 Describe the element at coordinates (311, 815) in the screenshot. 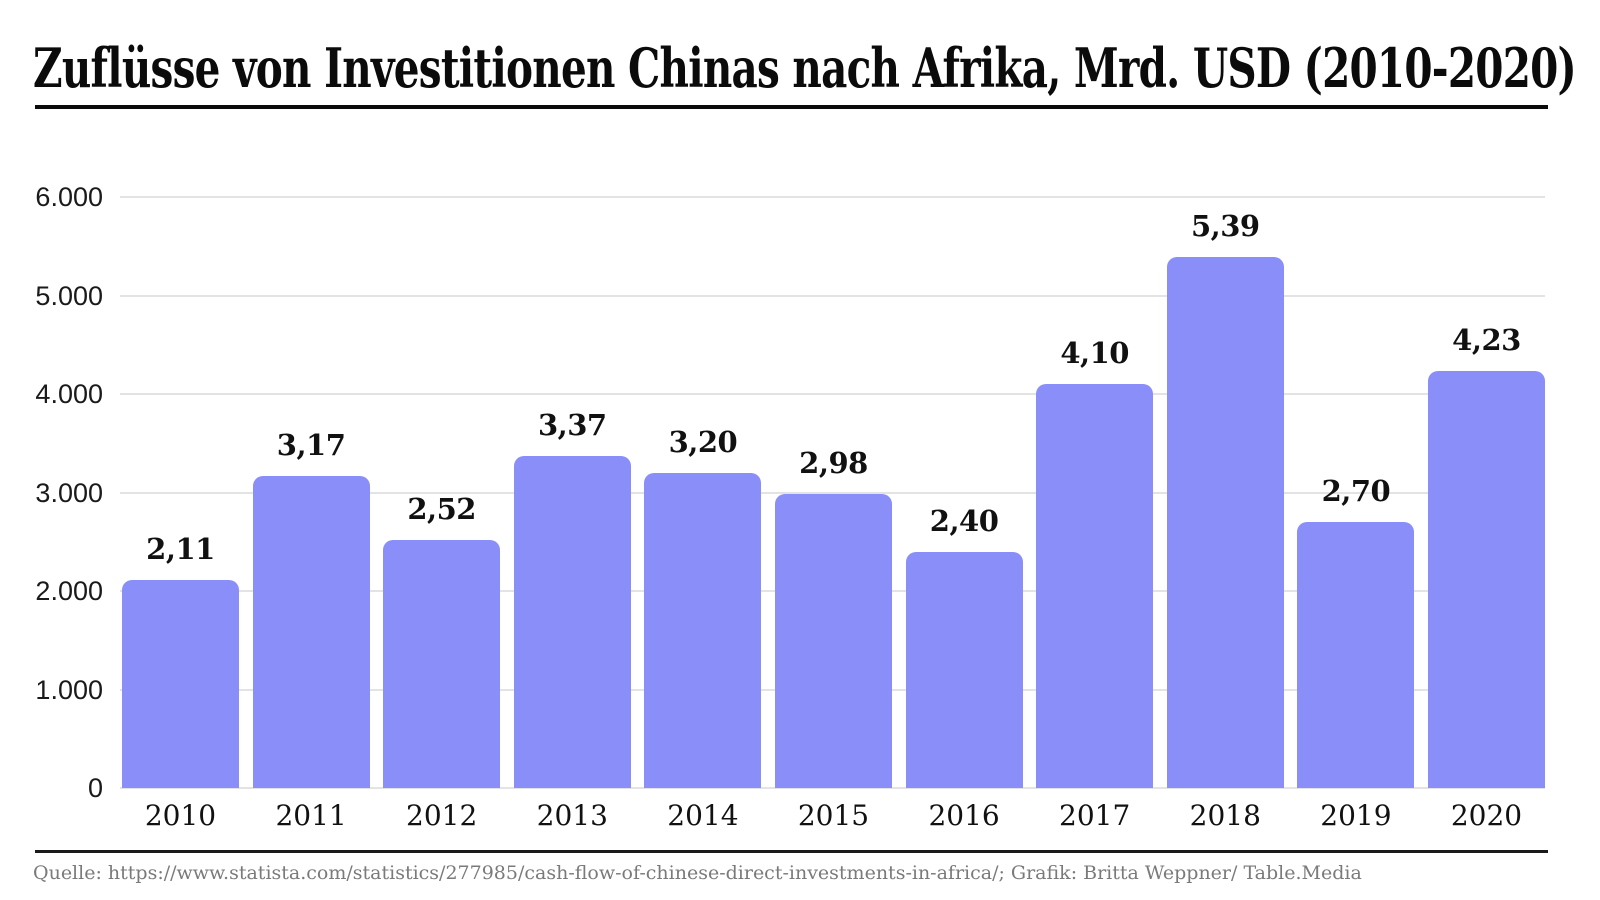

I see `x-axis-label: 2011` at that location.